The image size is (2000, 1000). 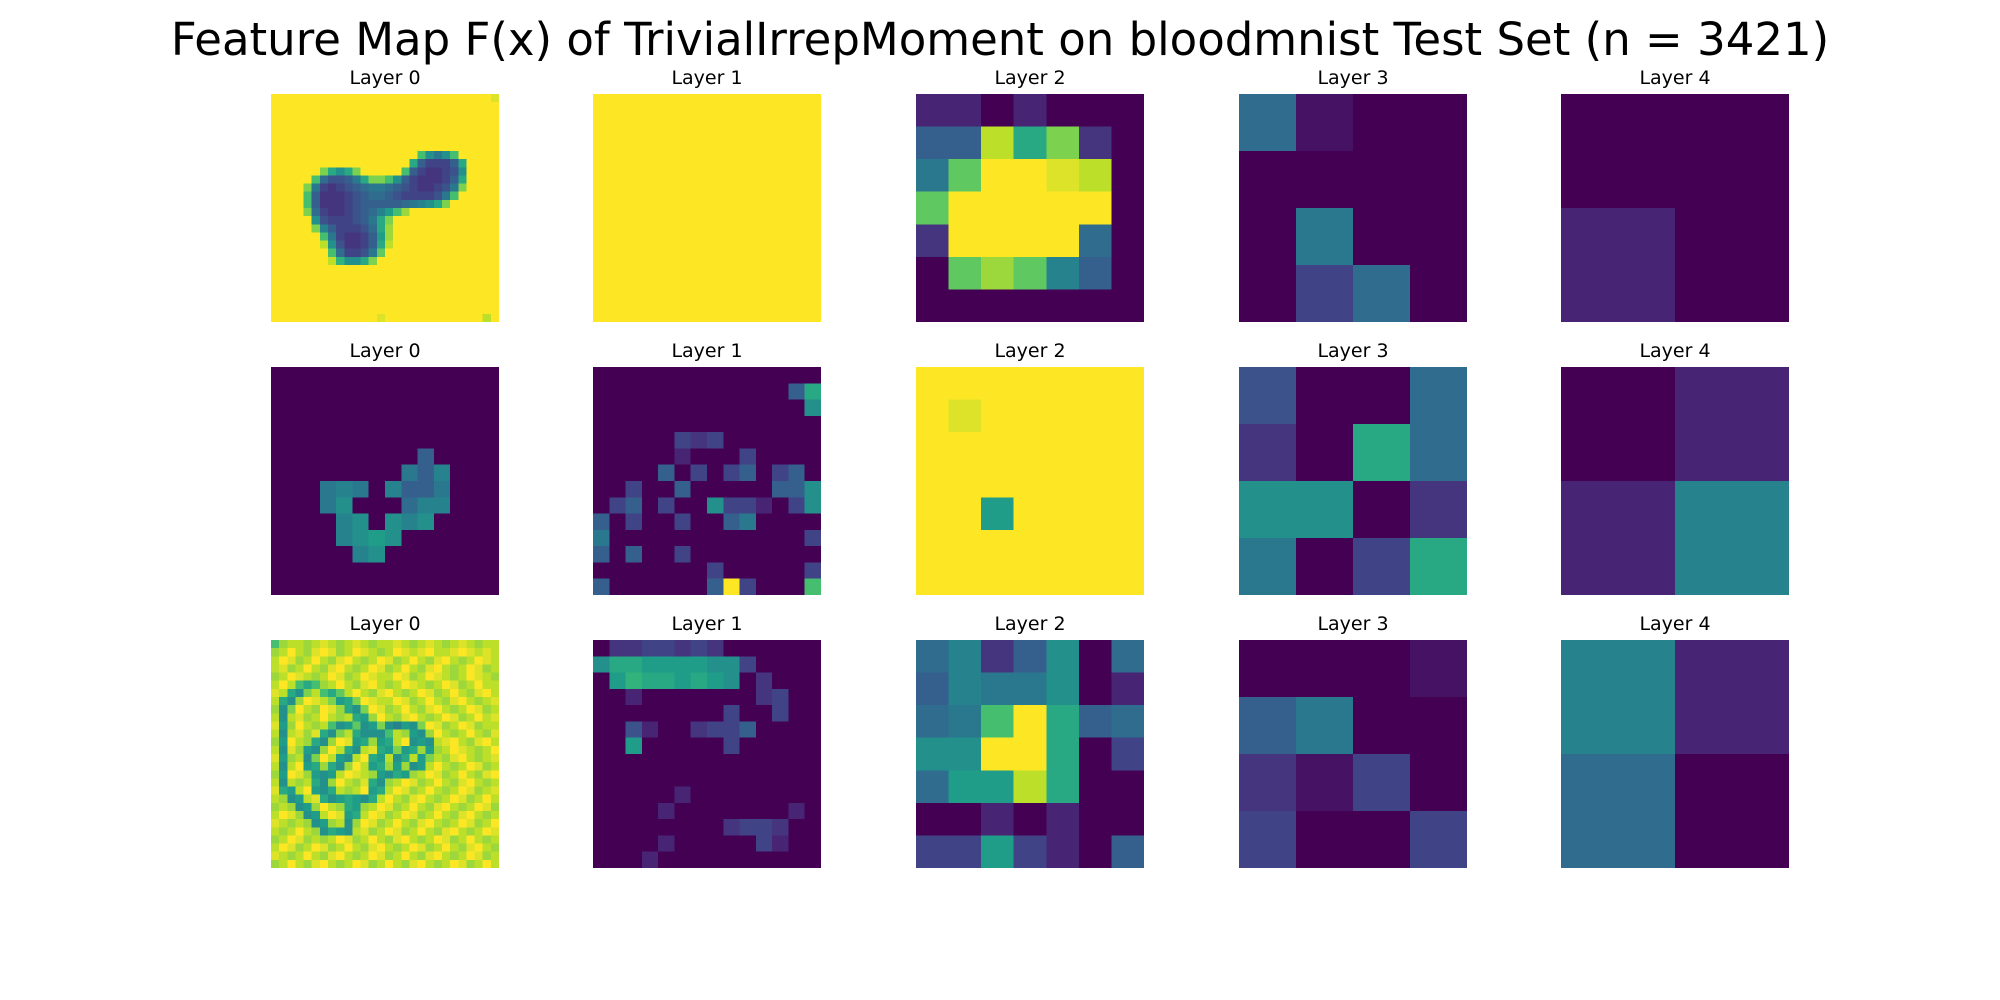 What do you see at coordinates (1030, 624) in the screenshot?
I see `panel-title: Layer 2` at bounding box center [1030, 624].